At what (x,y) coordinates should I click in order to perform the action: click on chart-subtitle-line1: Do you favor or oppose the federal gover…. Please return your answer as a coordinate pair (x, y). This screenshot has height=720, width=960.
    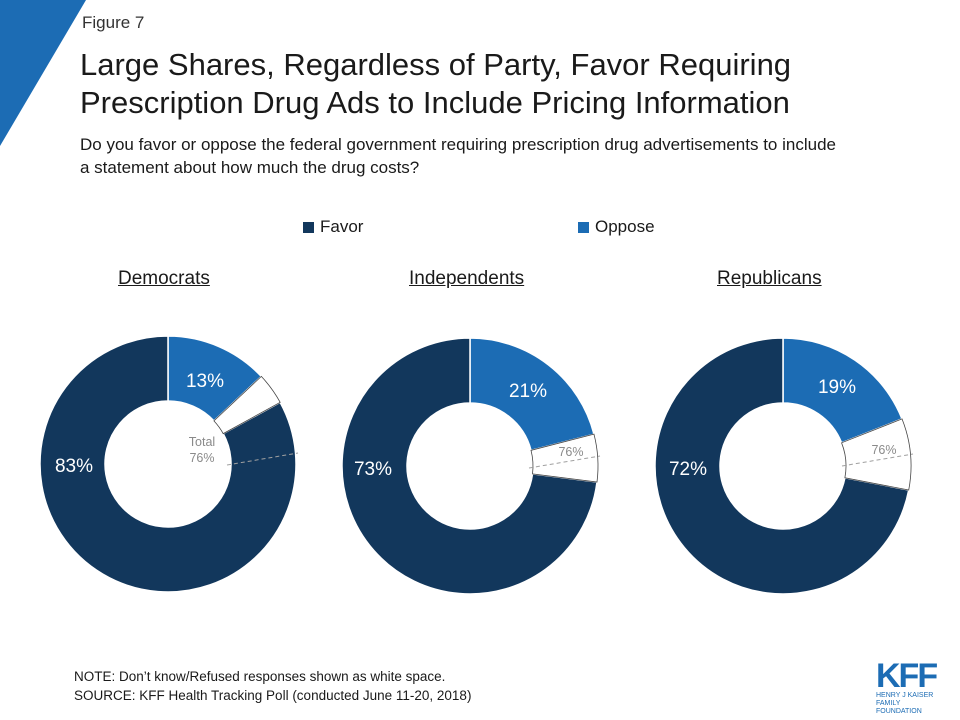
    Looking at the image, I should click on (458, 144).